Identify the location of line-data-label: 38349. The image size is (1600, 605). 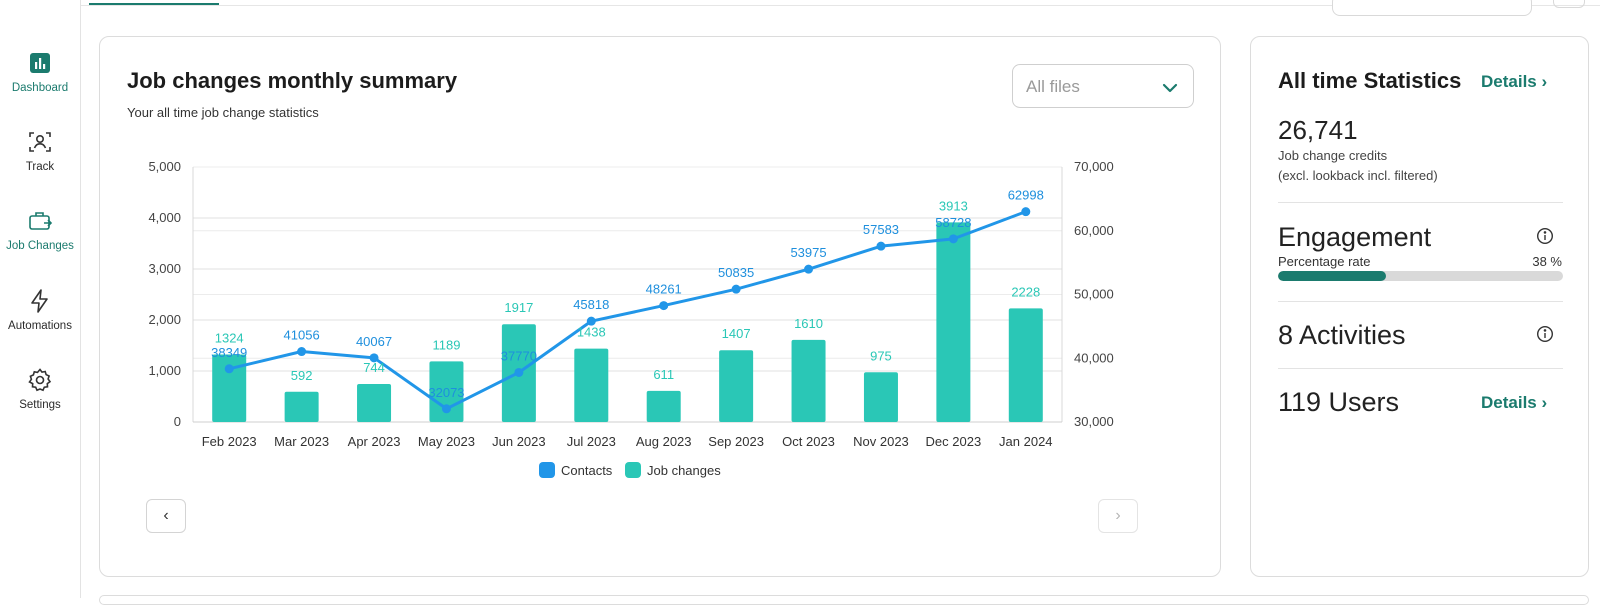
(229, 352).